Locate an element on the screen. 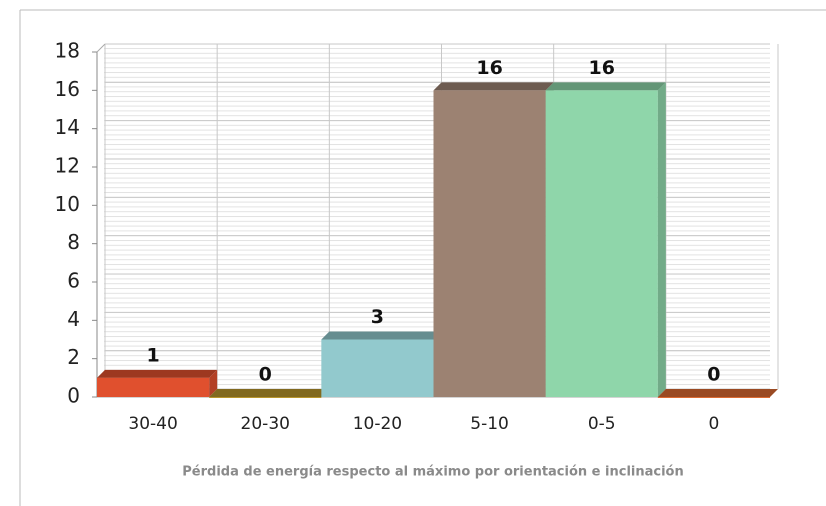 The height and width of the screenshot is (506, 826). y-tick-label: 8 is located at coordinates (73, 242).